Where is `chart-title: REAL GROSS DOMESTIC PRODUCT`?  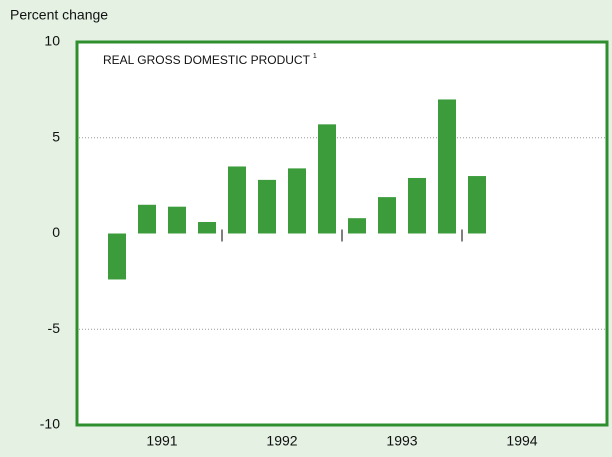 chart-title: REAL GROSS DOMESTIC PRODUCT is located at coordinates (207, 60).